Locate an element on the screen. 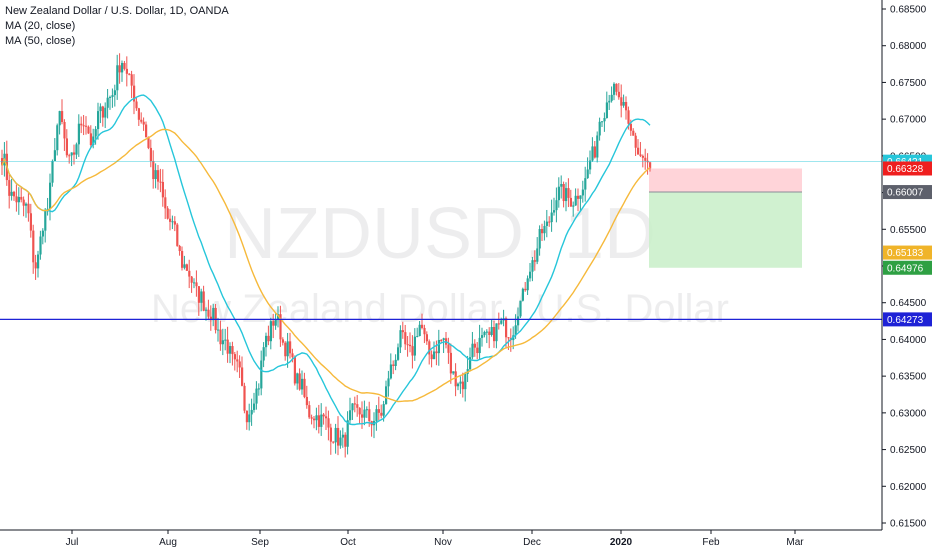 The width and height of the screenshot is (932, 550). stop-loss-zone is located at coordinates (725, 180).